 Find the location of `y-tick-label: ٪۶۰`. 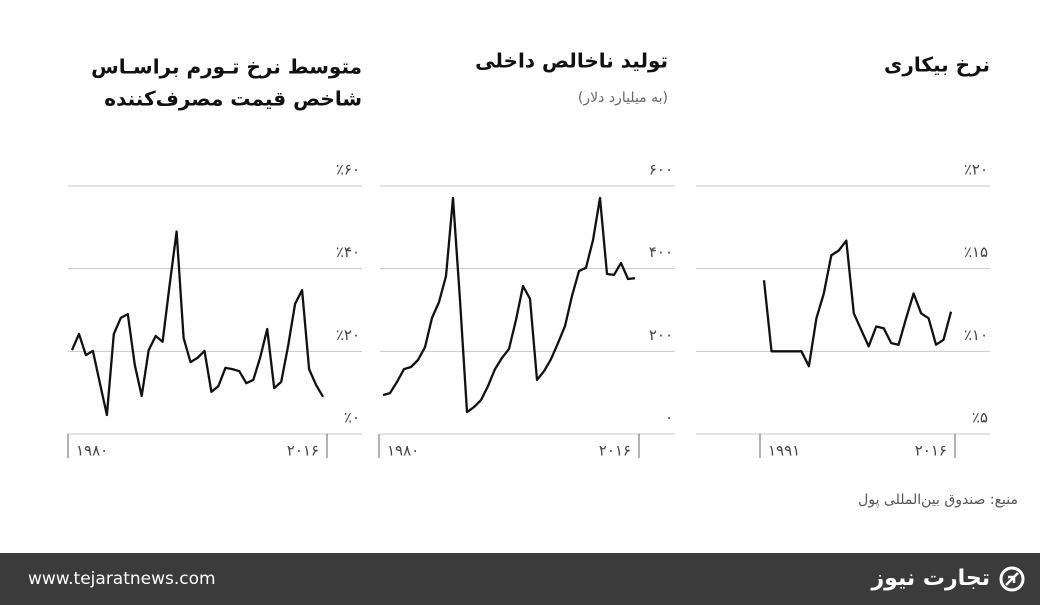

y-tick-label: ٪۶۰ is located at coordinates (348, 170).